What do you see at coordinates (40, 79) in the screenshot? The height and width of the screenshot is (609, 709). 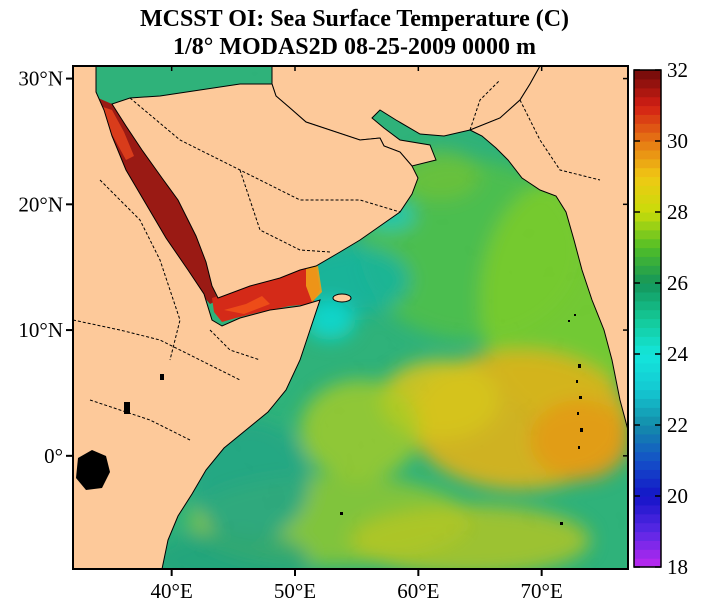 I see `lat-tick-label: 30°N` at bounding box center [40, 79].